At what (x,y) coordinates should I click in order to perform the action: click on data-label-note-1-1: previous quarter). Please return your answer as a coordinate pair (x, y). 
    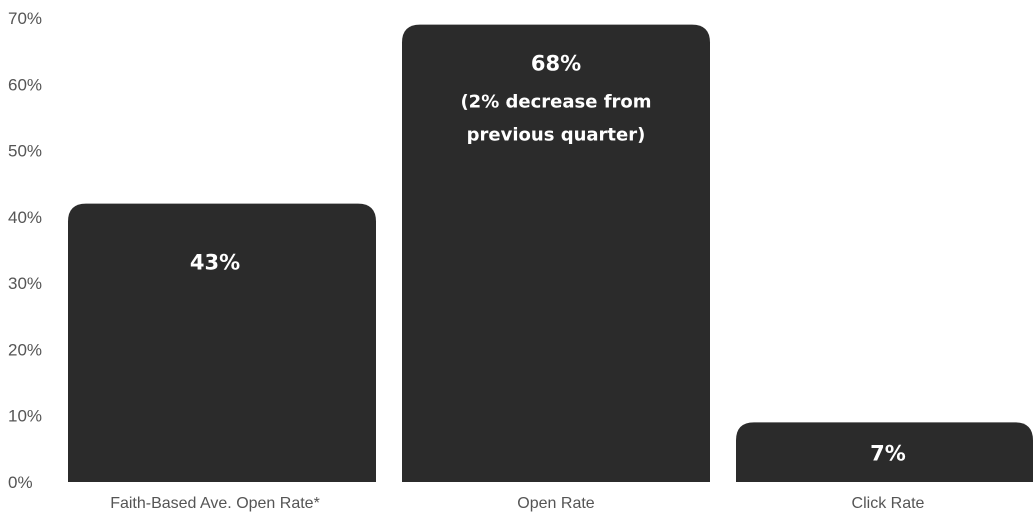
    Looking at the image, I should click on (556, 135).